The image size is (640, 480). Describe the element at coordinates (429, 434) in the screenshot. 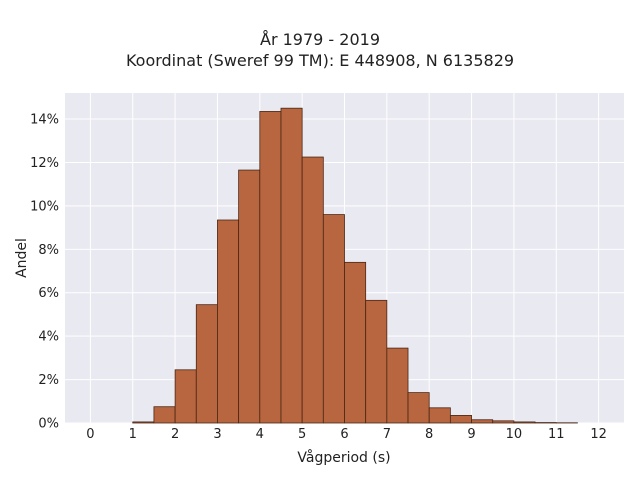

I see `x-tick-label: 8` at that location.